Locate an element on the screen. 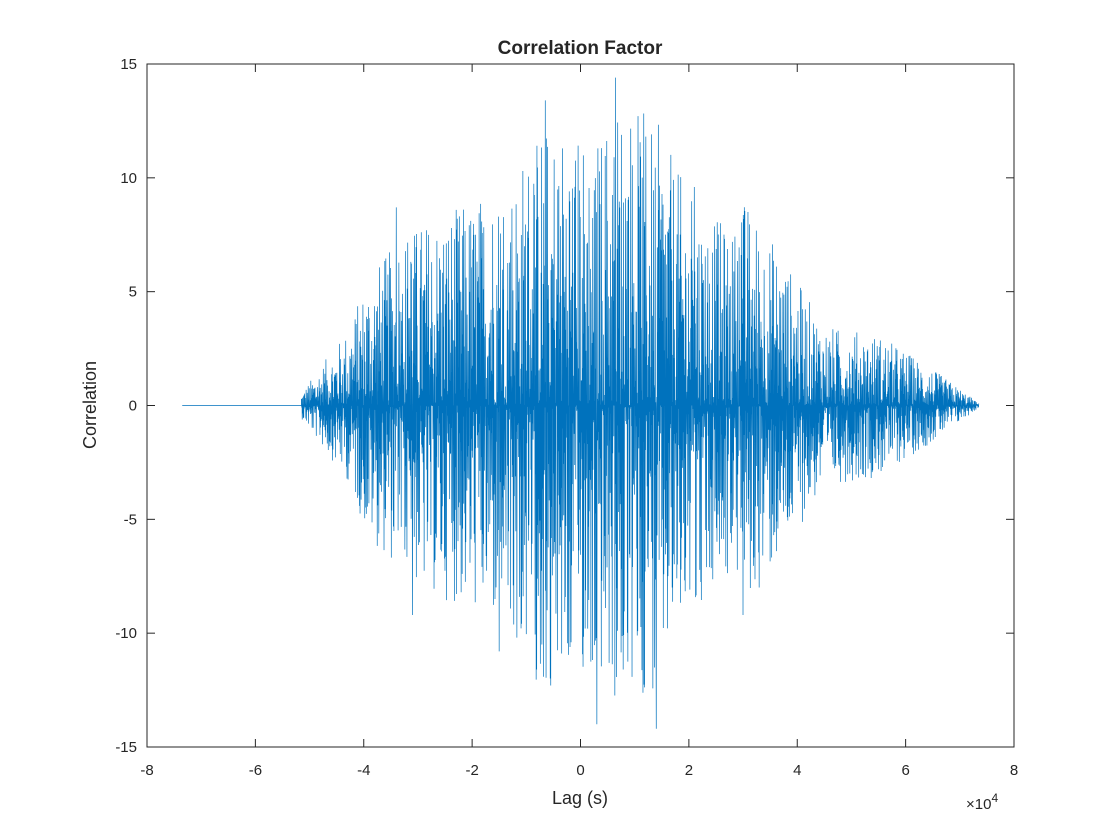 The width and height of the screenshot is (1120, 840). chart-title: Correlation Factor is located at coordinates (580, 48).